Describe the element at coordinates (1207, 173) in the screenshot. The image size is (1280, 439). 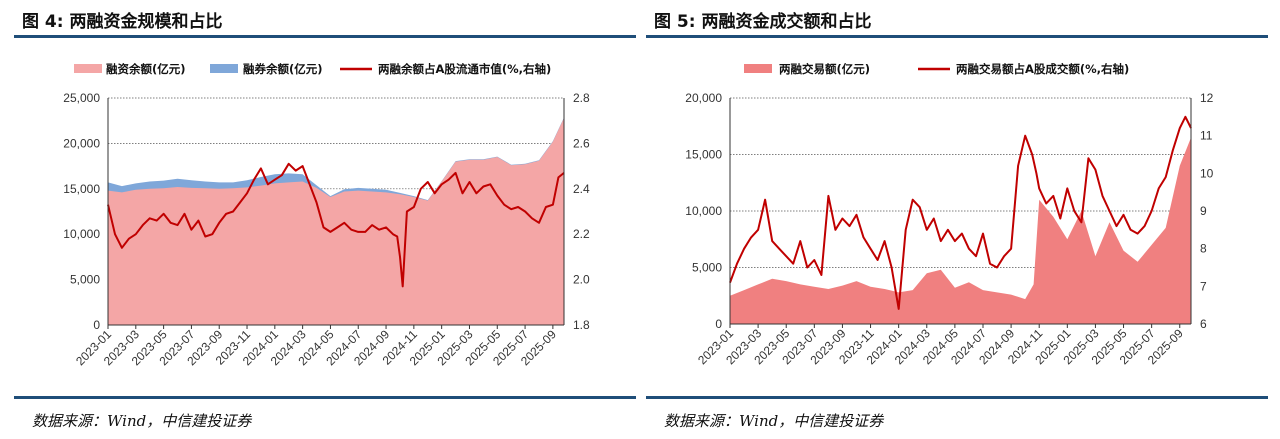
I see `y-right-tick-label: 10` at that location.